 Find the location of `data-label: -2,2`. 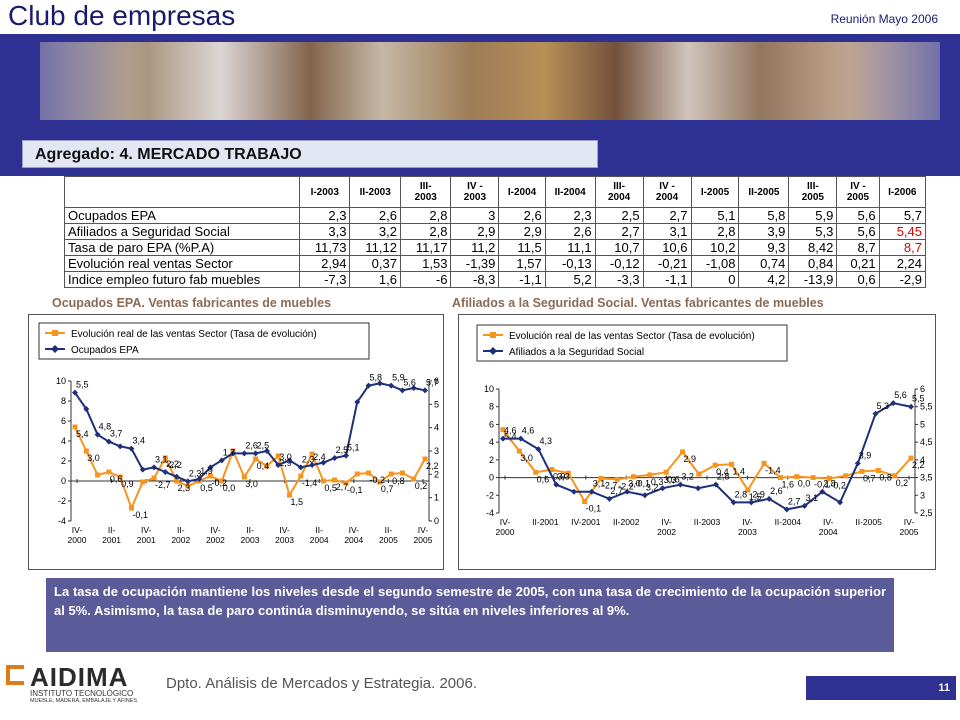

data-label: -2,2 is located at coordinates (174, 465).